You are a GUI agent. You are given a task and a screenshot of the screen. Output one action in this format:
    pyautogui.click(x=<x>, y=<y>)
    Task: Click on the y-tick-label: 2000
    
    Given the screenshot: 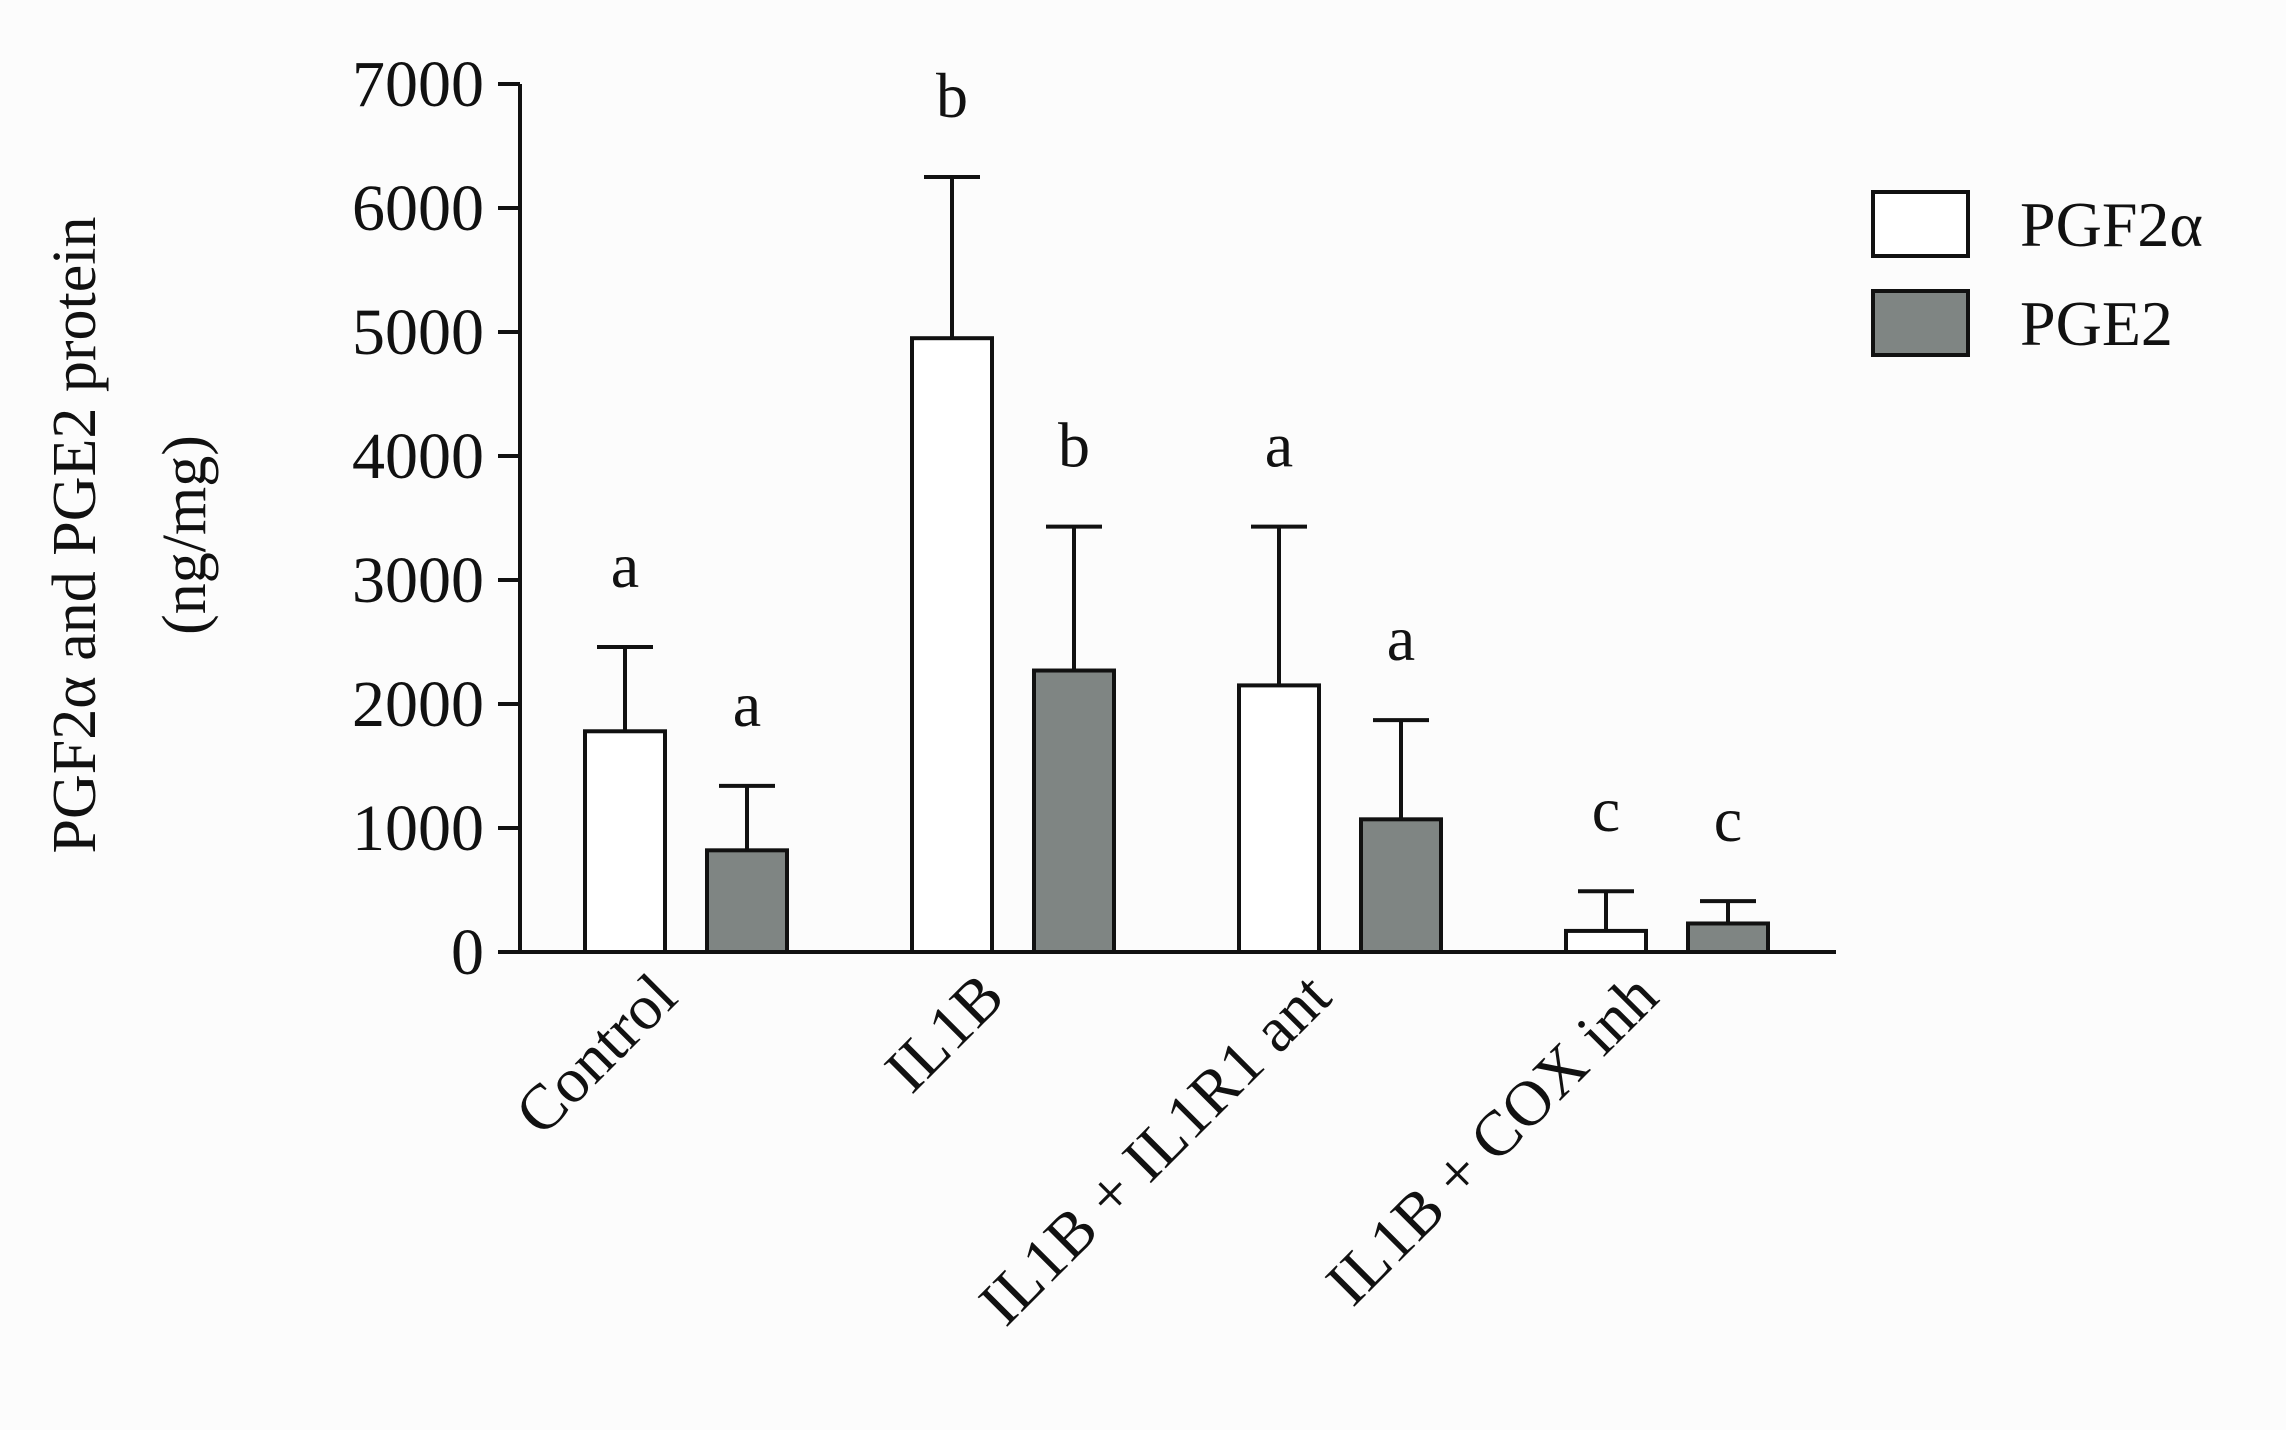 What is the action you would take?
    pyautogui.click(x=418, y=704)
    